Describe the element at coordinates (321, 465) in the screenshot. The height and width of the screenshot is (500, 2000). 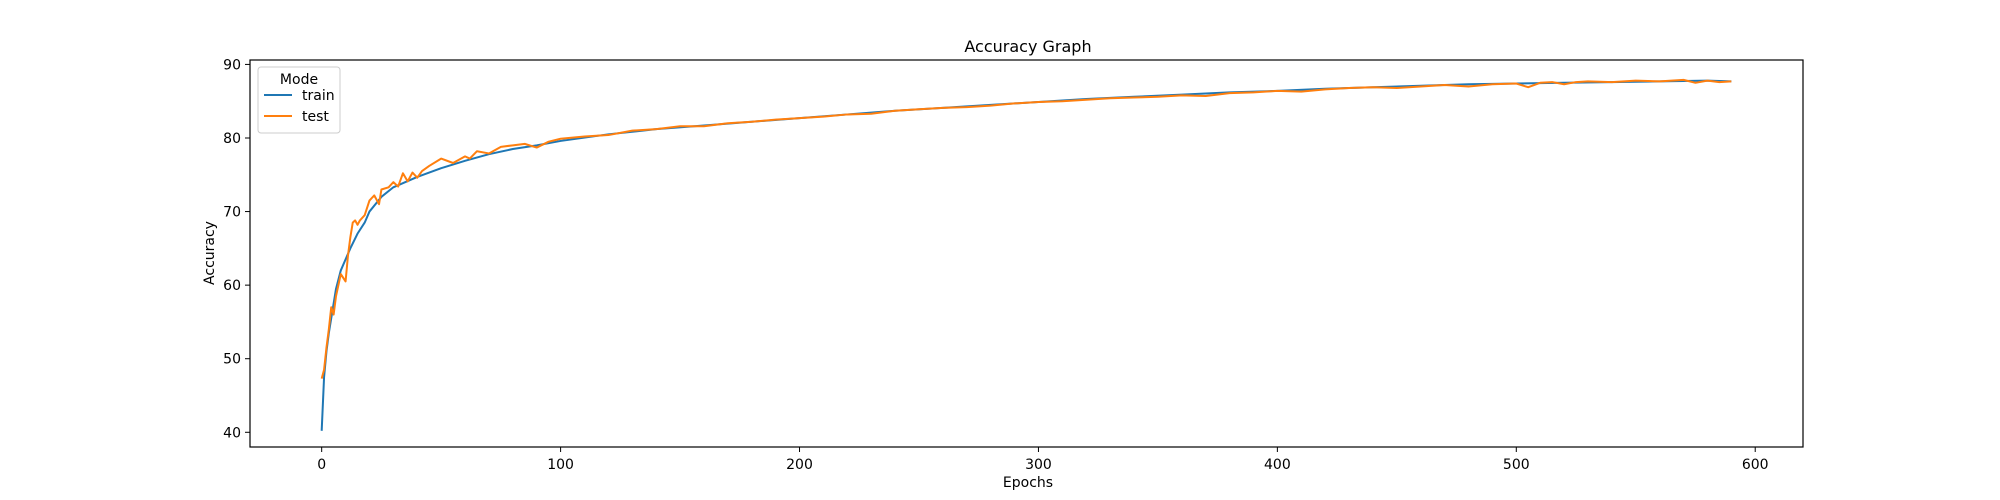
I see `x-tick-label: 0` at that location.